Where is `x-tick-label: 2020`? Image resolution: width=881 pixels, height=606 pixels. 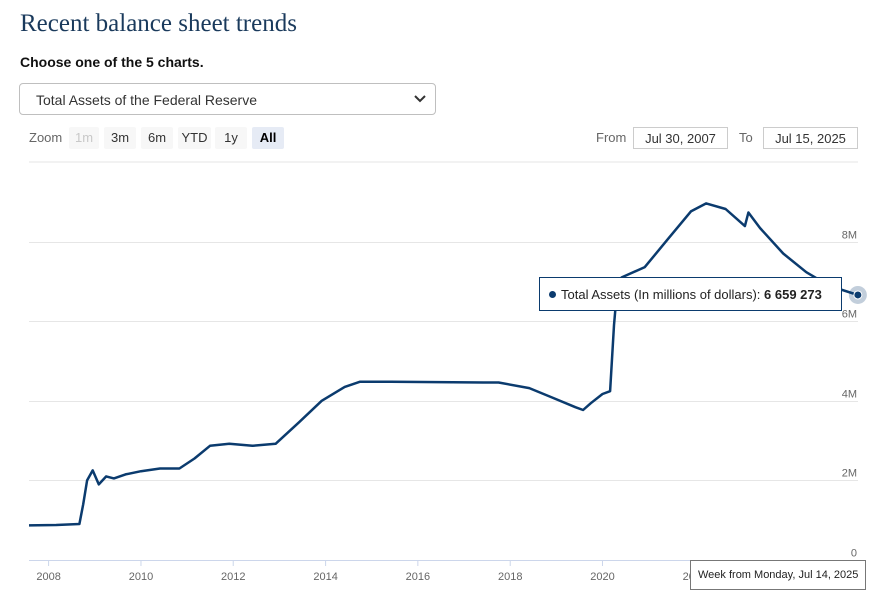 x-tick-label: 2020 is located at coordinates (602, 577).